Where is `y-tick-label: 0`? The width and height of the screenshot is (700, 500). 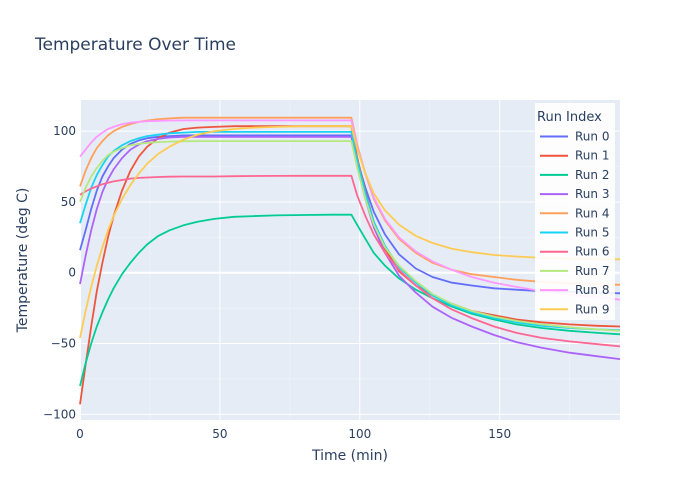
y-tick-label: 0 is located at coordinates (72, 273).